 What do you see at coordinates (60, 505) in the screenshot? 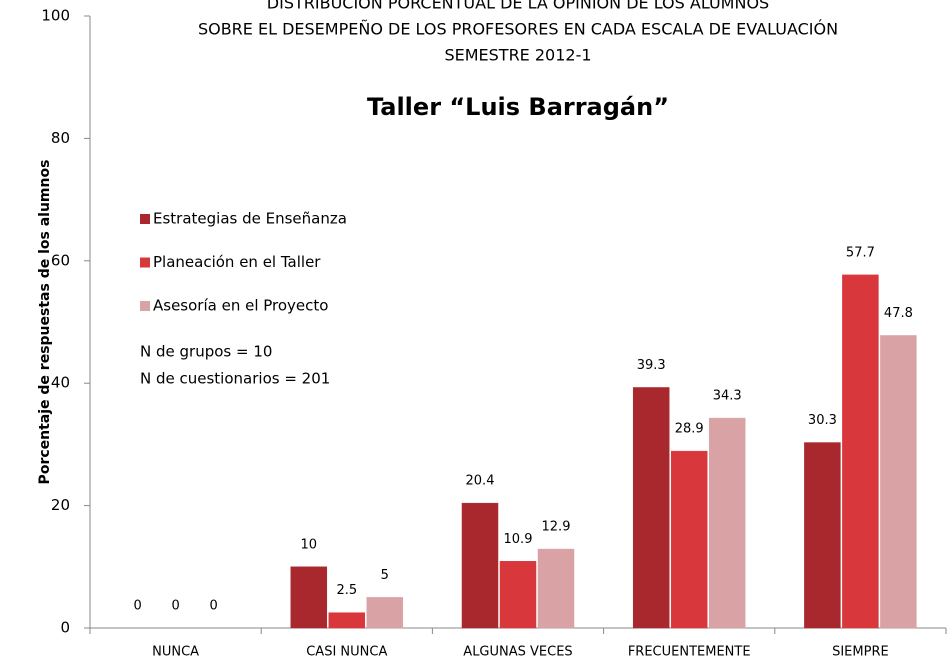
I see `y-tick-label: 20` at bounding box center [60, 505].